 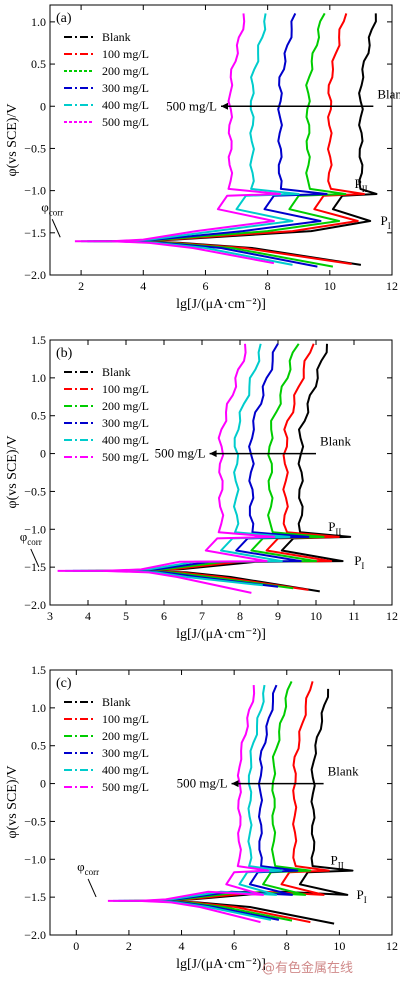 What do you see at coordinates (64, 683) in the screenshot?
I see `panel-label: (c)` at bounding box center [64, 683].